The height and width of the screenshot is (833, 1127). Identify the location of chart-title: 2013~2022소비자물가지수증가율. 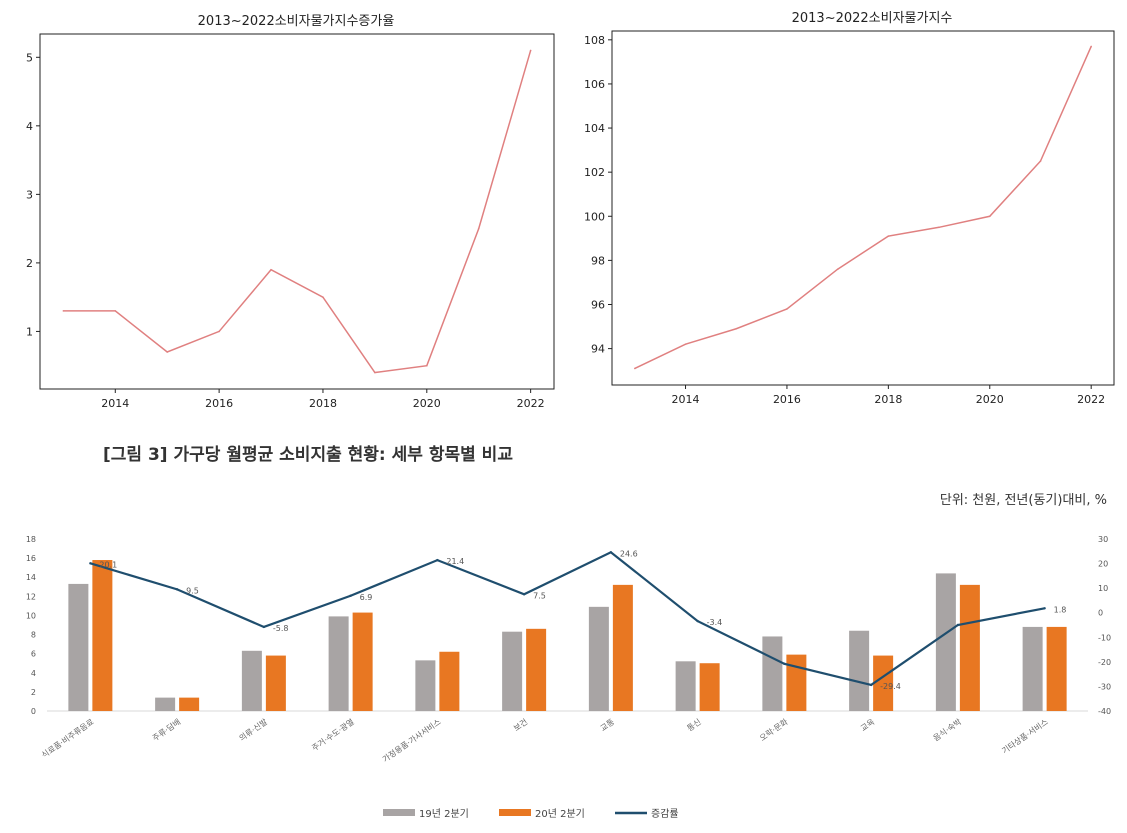
(296, 21).